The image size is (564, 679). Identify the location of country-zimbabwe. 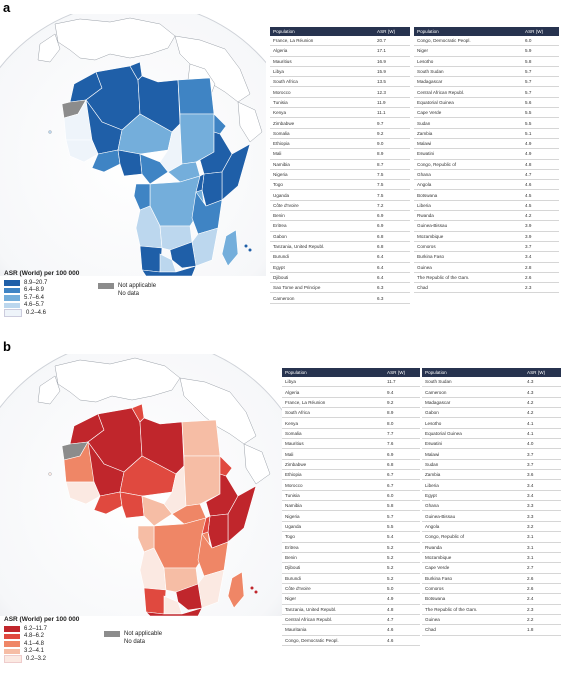
(189, 597).